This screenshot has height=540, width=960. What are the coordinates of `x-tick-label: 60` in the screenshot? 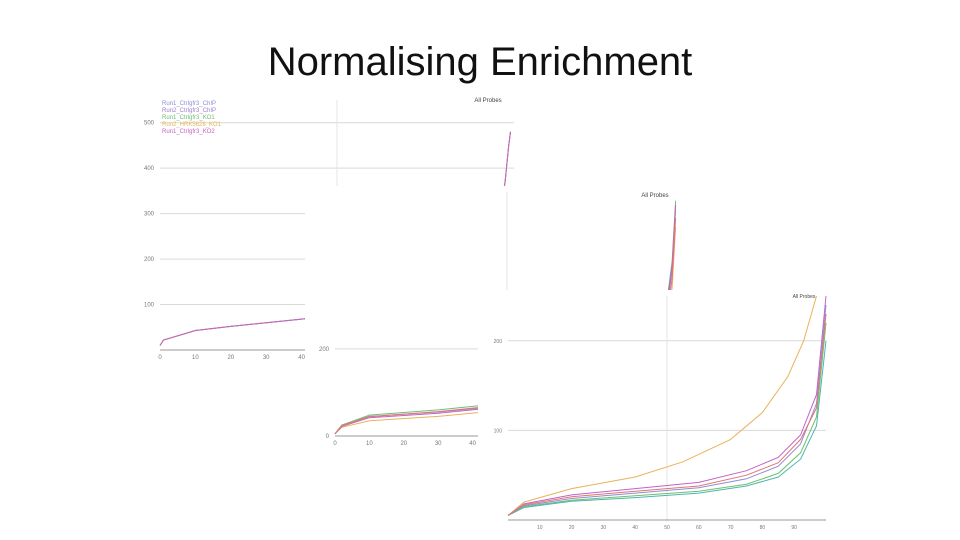 It's located at (699, 528).